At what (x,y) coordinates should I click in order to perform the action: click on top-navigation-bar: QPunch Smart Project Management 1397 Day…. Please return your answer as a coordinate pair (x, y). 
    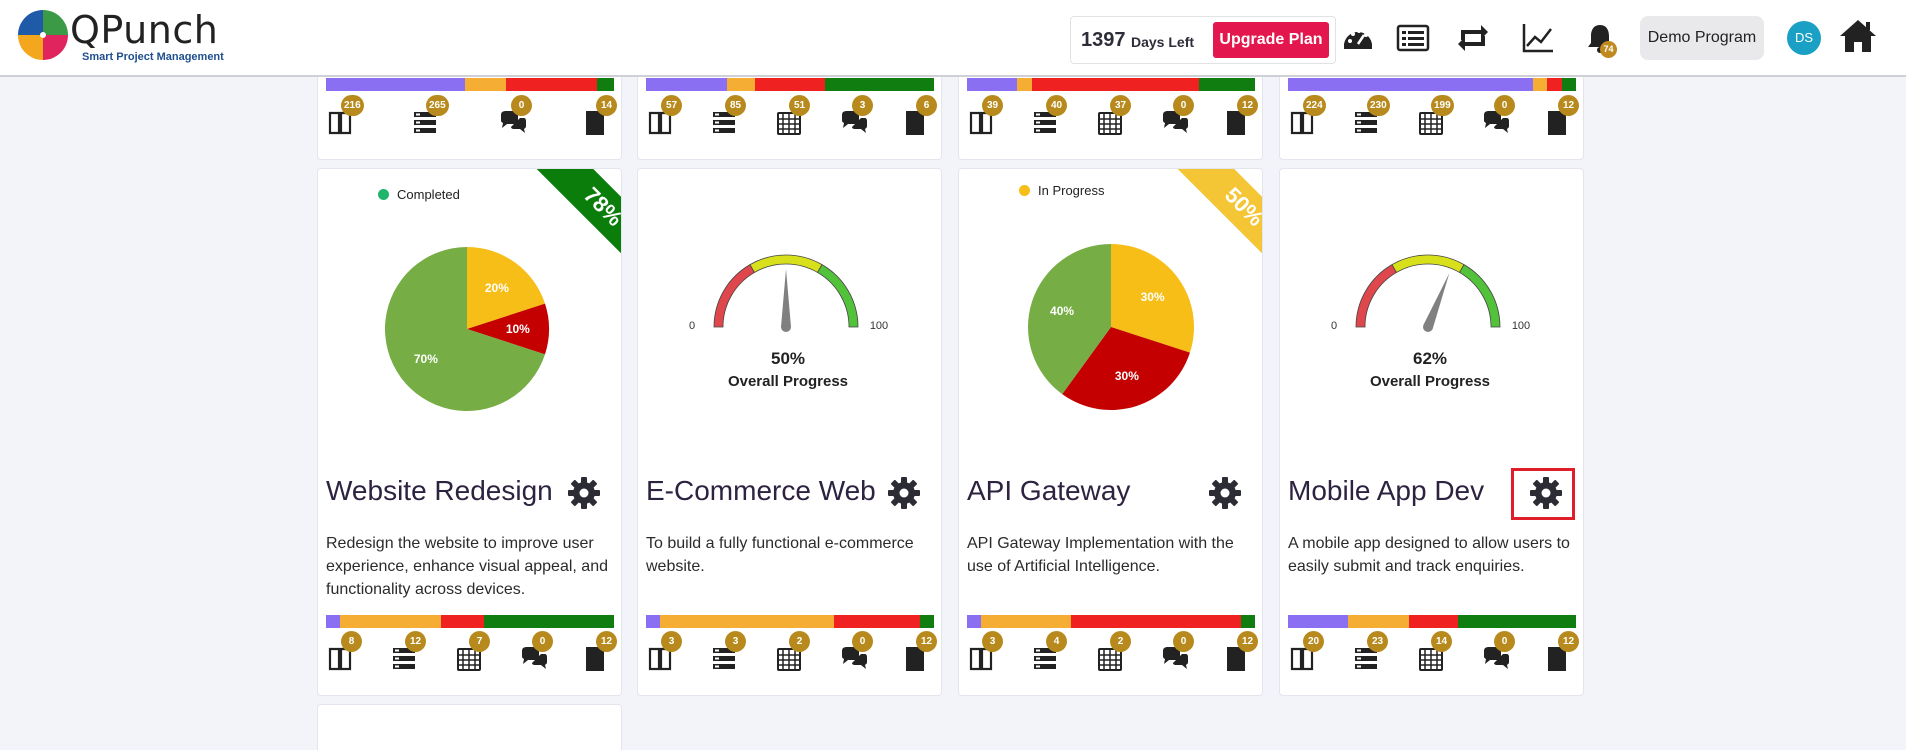
    Looking at the image, I should click on (953, 38).